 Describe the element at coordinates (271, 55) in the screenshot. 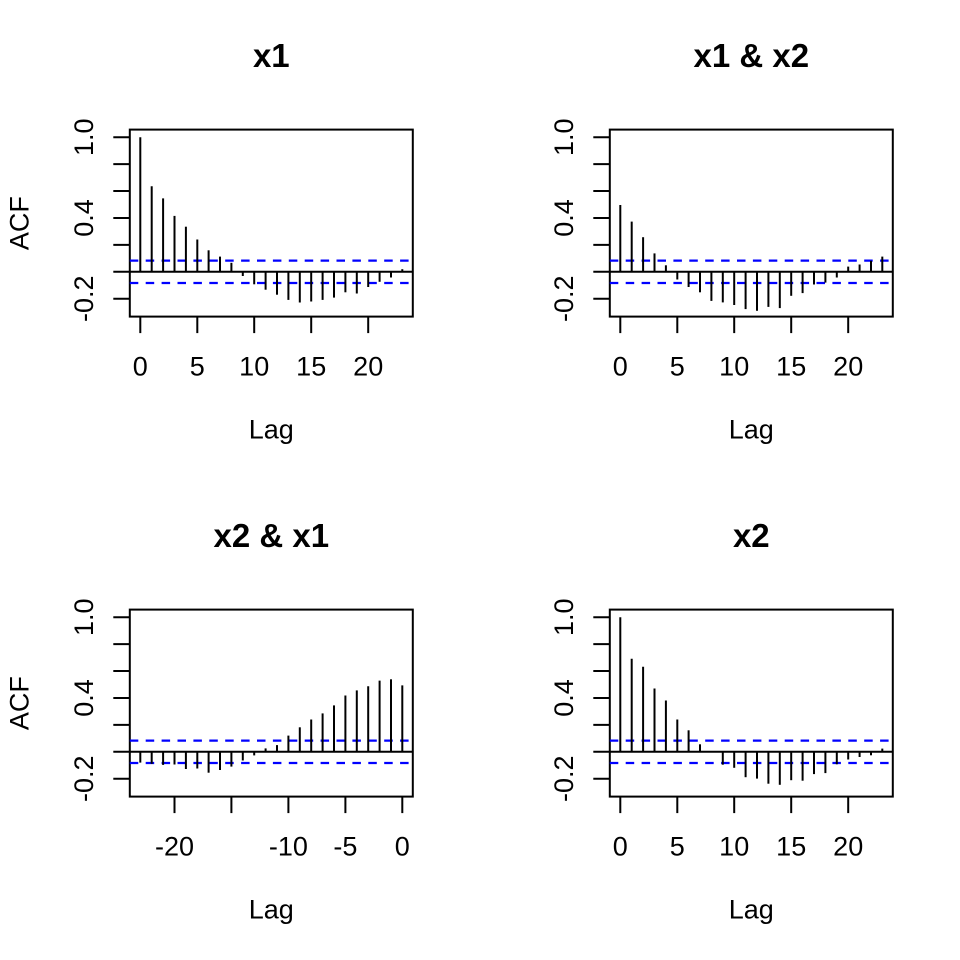

I see `svg-text: x1` at that location.